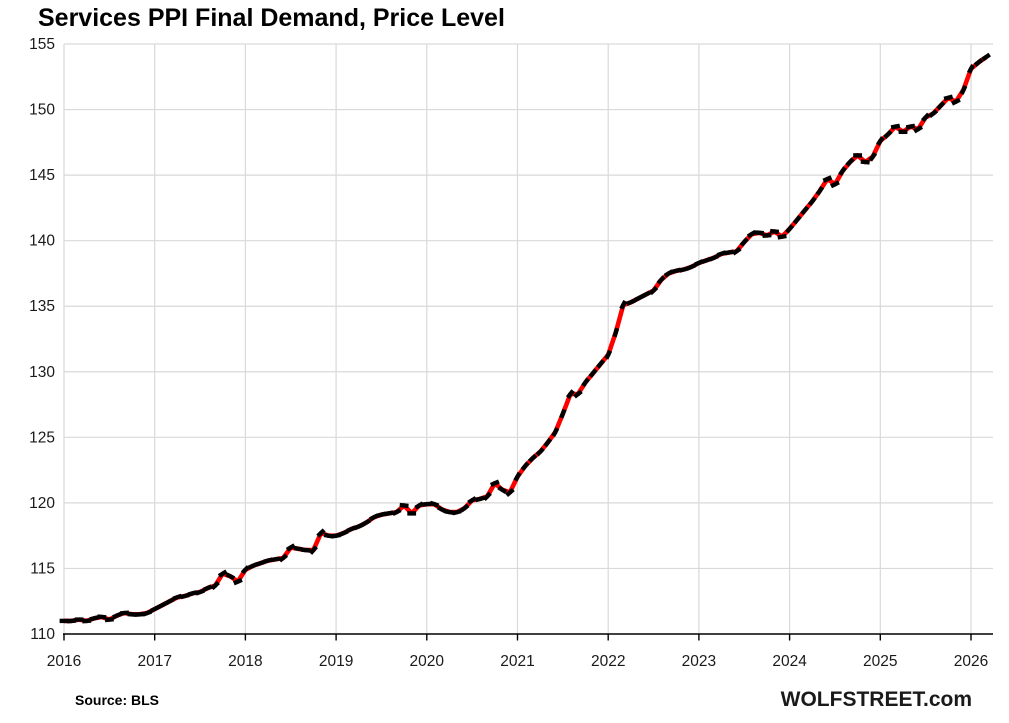 The image size is (1009, 723). What do you see at coordinates (336, 661) in the screenshot?
I see `x-axis-tick-label: 2019` at bounding box center [336, 661].